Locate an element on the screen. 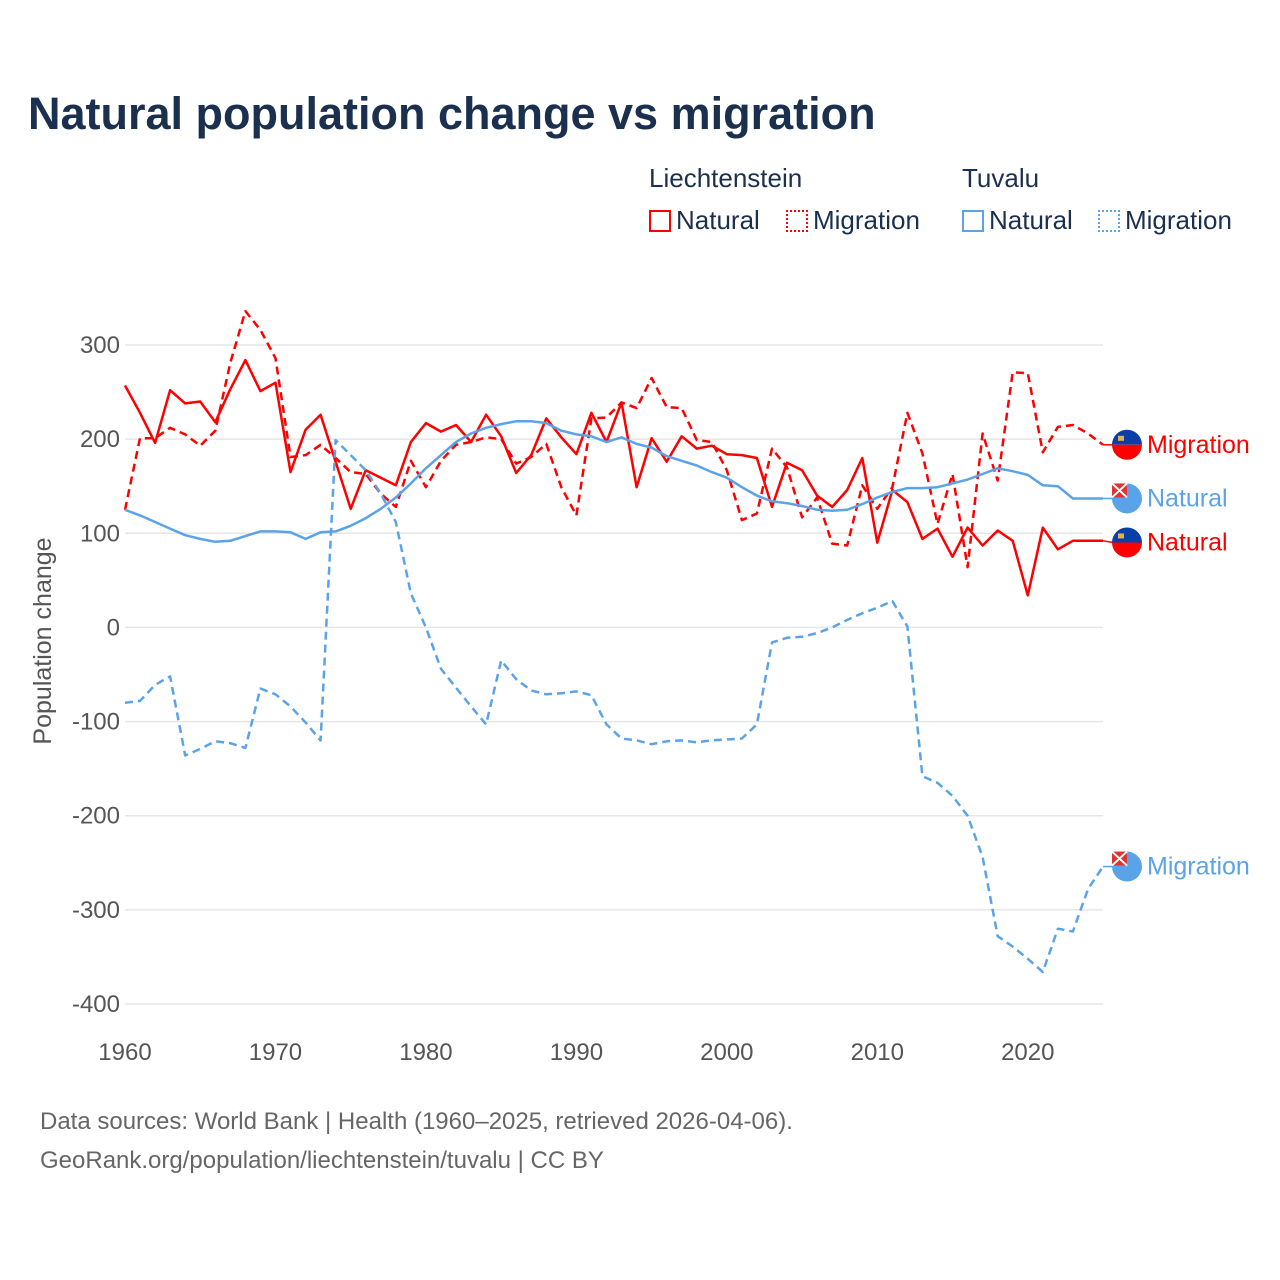  legend-liechtenstein-migration: Migration is located at coordinates (853, 220).